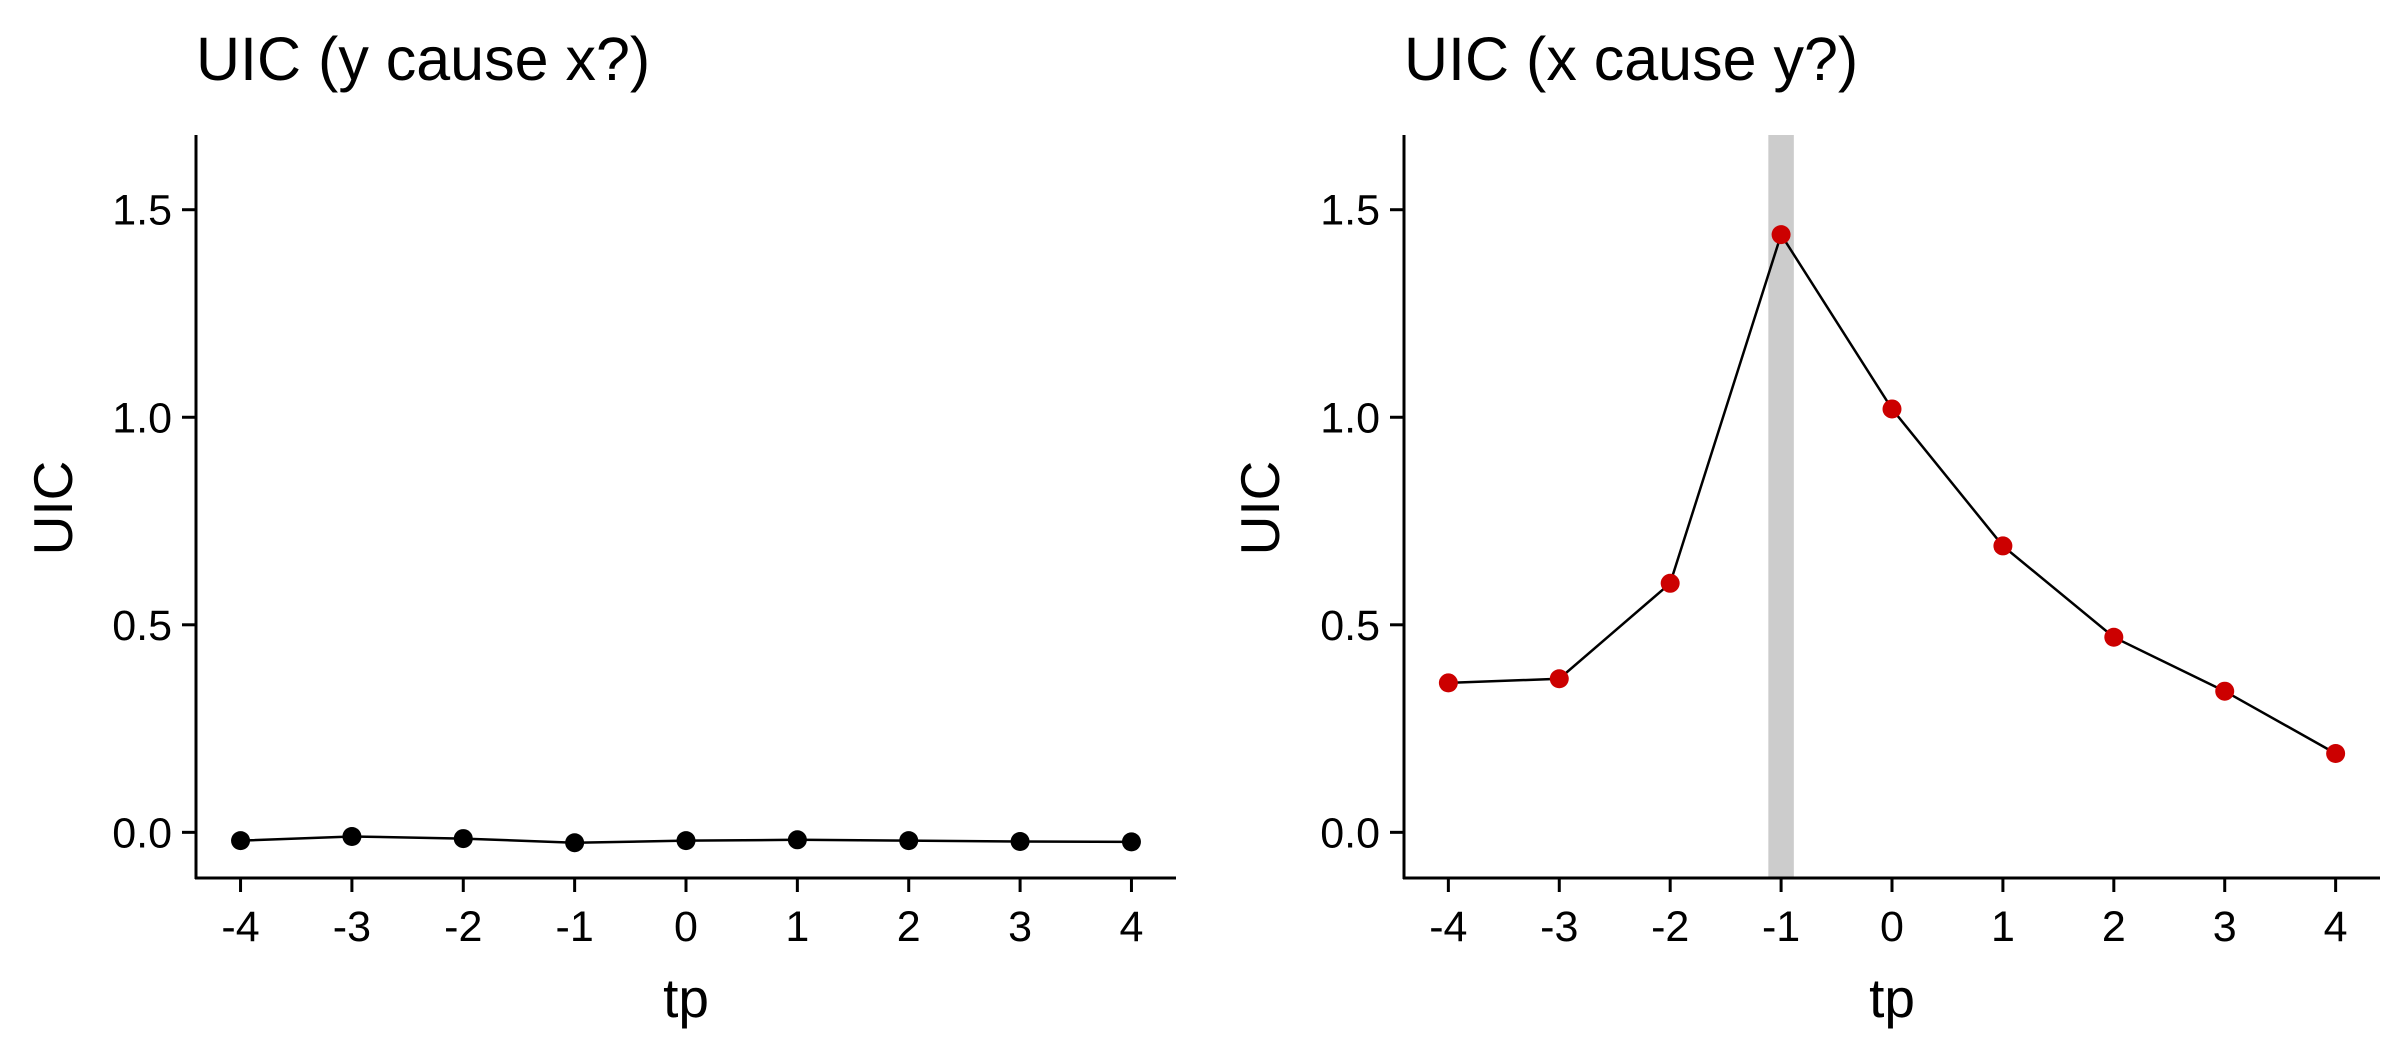  I want to click on chart-title-right: UIC (x cause y?), so click(1631, 59).